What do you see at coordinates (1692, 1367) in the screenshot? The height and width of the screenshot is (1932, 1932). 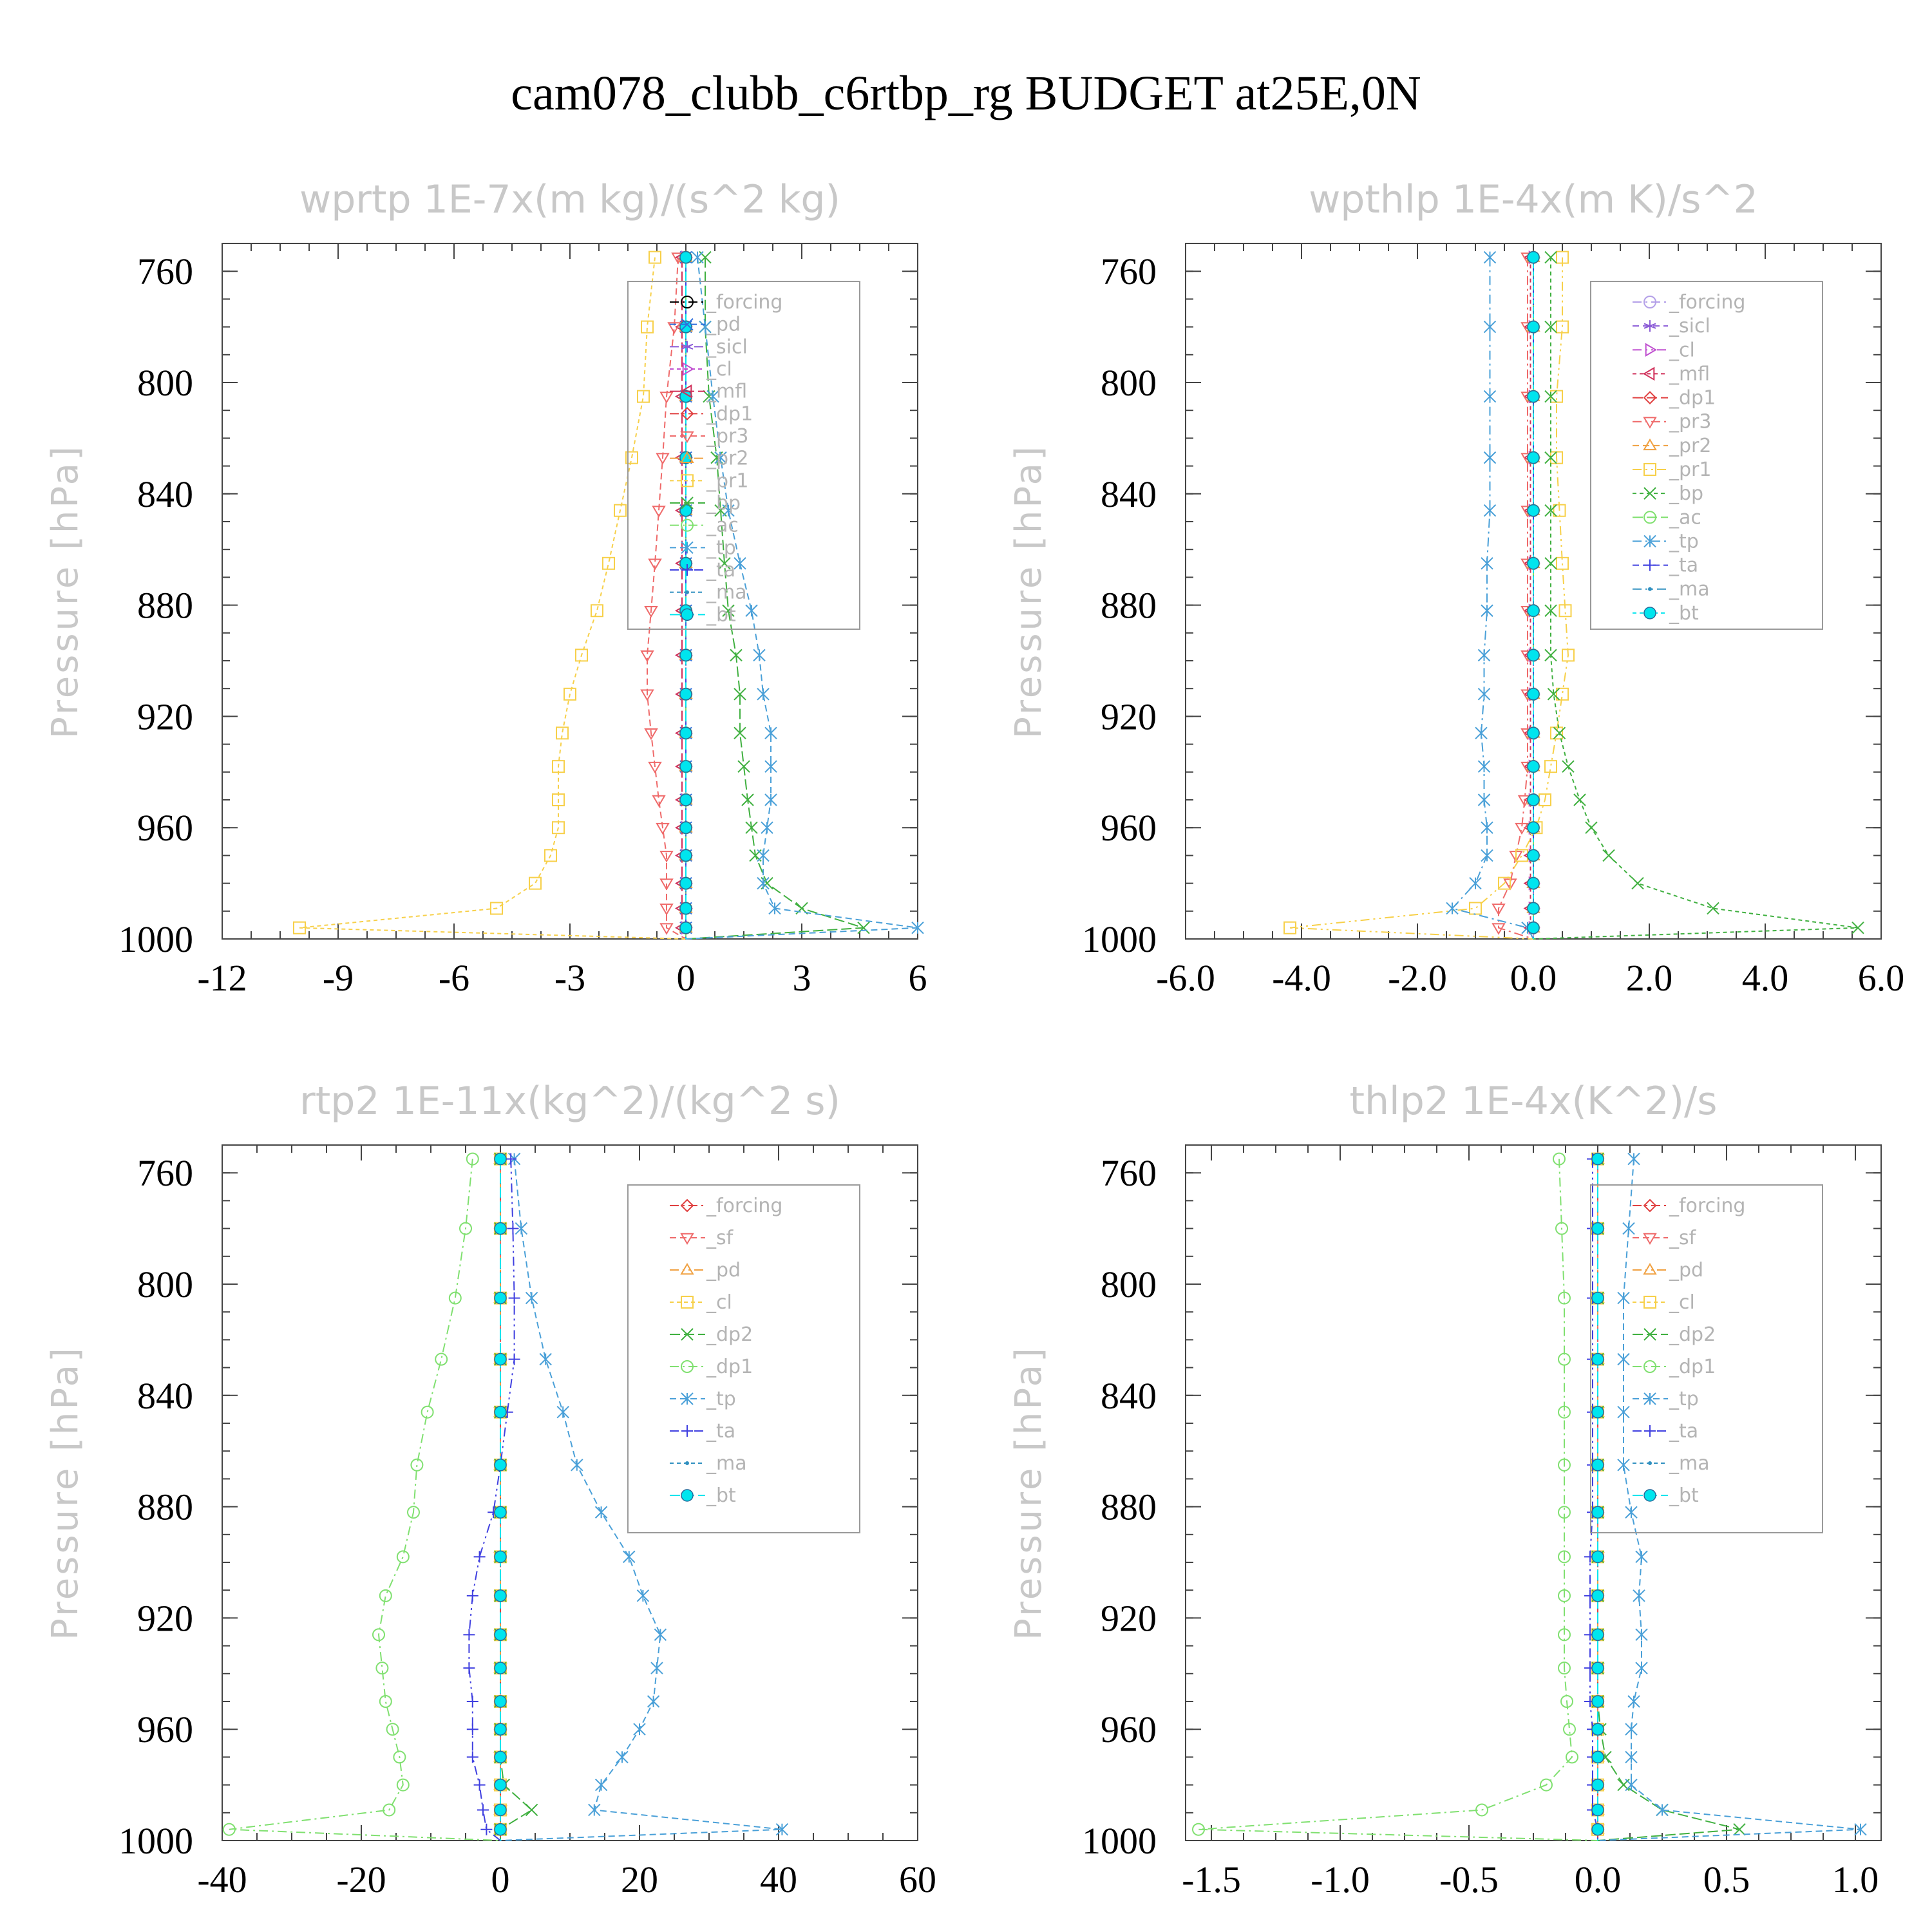 I see `legend-label: _dp1` at bounding box center [1692, 1367].